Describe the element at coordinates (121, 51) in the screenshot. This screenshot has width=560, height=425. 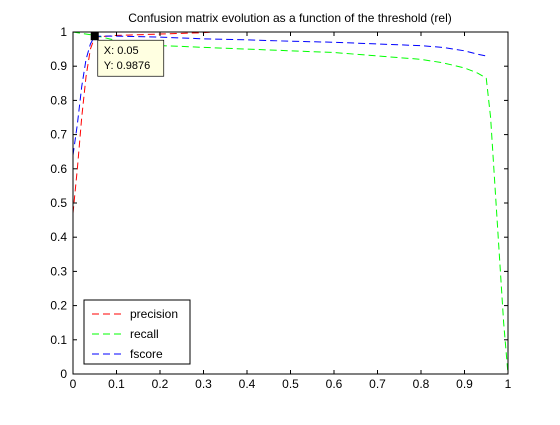
I see `datatip-x-label: X: 0.05` at that location.